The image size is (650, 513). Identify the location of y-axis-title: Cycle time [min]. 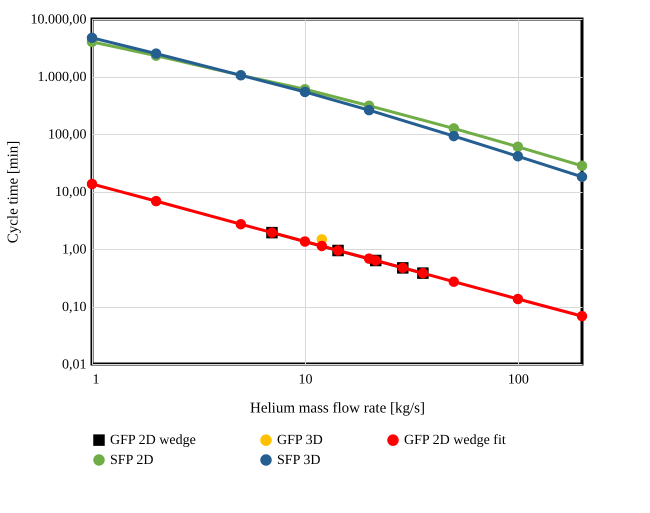
(14, 192).